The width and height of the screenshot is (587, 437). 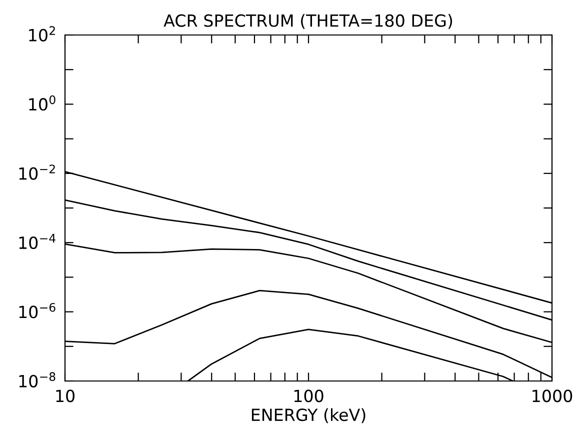 What do you see at coordinates (42, 34) in the screenshot?
I see `y-tick-label: 10$^{2}$` at bounding box center [42, 34].